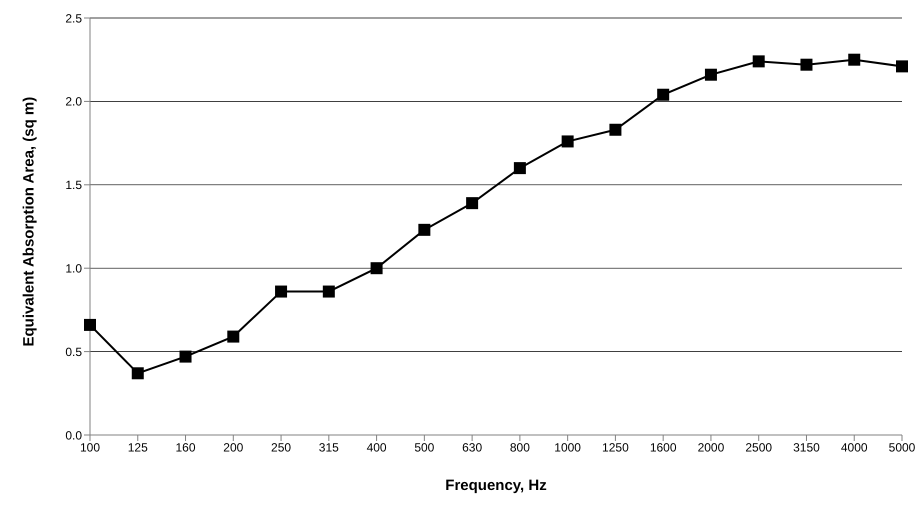  I want to click on x-tick-label: 3150, so click(806, 447).